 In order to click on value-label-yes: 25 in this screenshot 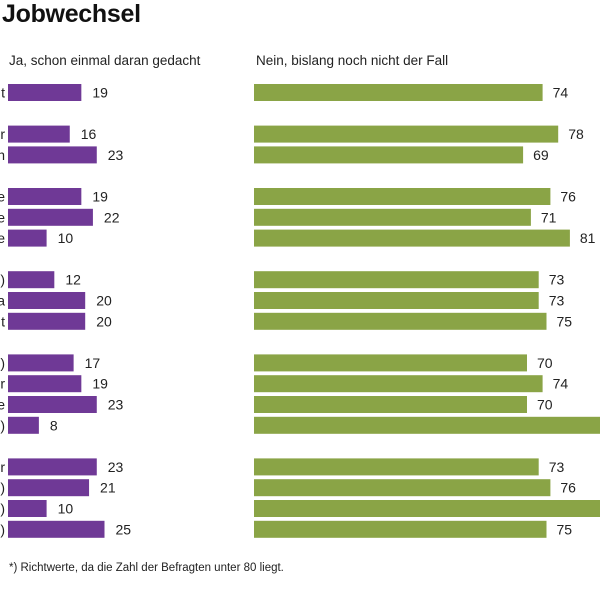, I will do `click(124, 529)`.